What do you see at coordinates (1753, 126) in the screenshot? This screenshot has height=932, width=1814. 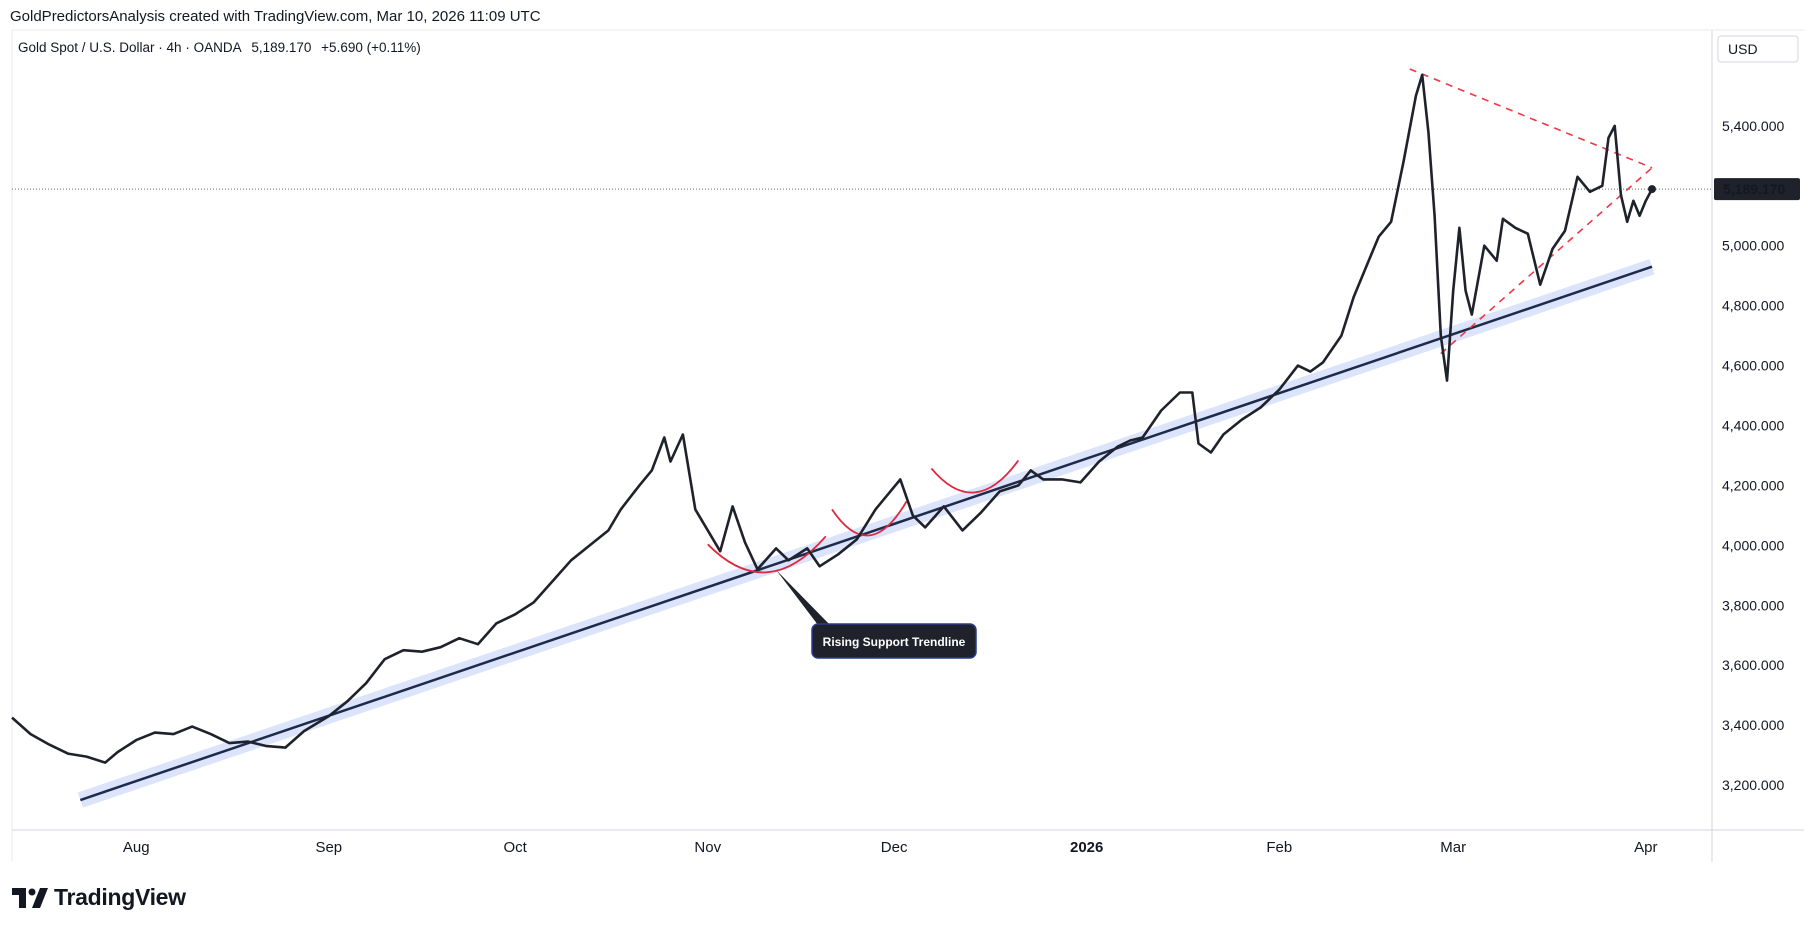 I see `y-tick-label: 5,400.000` at bounding box center [1753, 126].